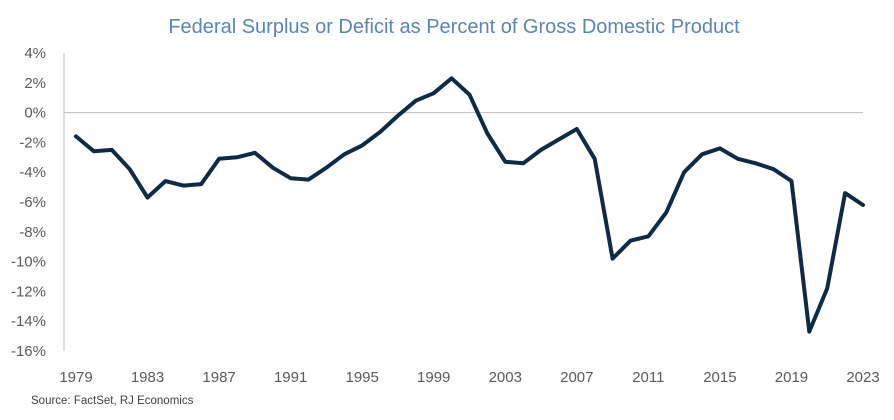 The image size is (894, 420). What do you see at coordinates (648, 377) in the screenshot?
I see `x-tick-label: 2011` at bounding box center [648, 377].